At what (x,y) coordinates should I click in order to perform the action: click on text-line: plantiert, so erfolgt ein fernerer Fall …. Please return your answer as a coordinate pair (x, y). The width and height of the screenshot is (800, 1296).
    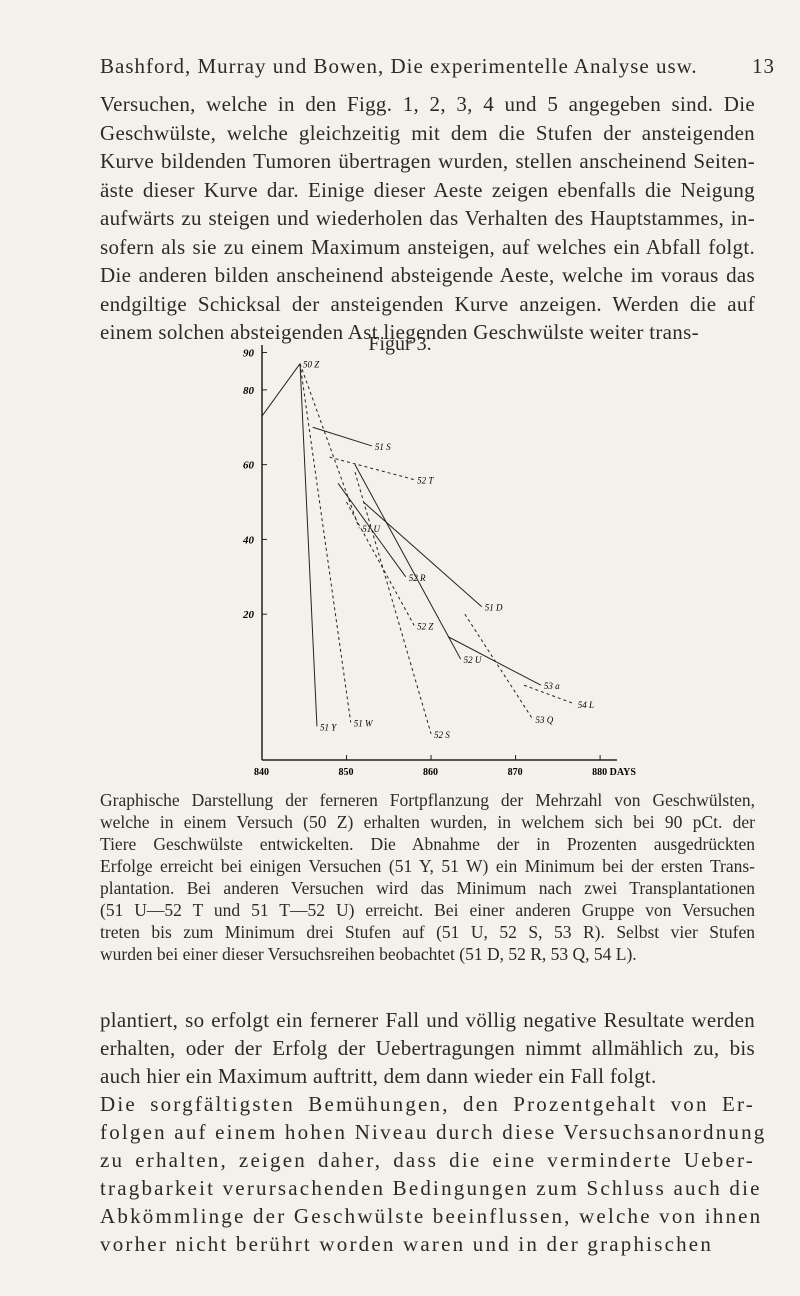
    Looking at the image, I should click on (427, 1020).